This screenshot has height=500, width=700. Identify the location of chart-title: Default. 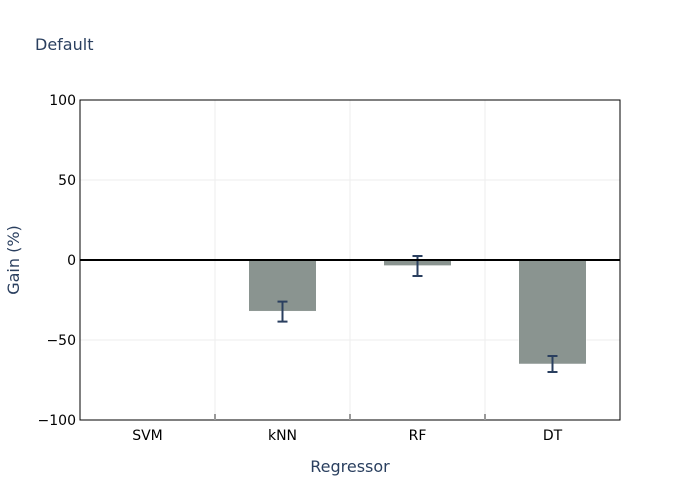
(64, 44).